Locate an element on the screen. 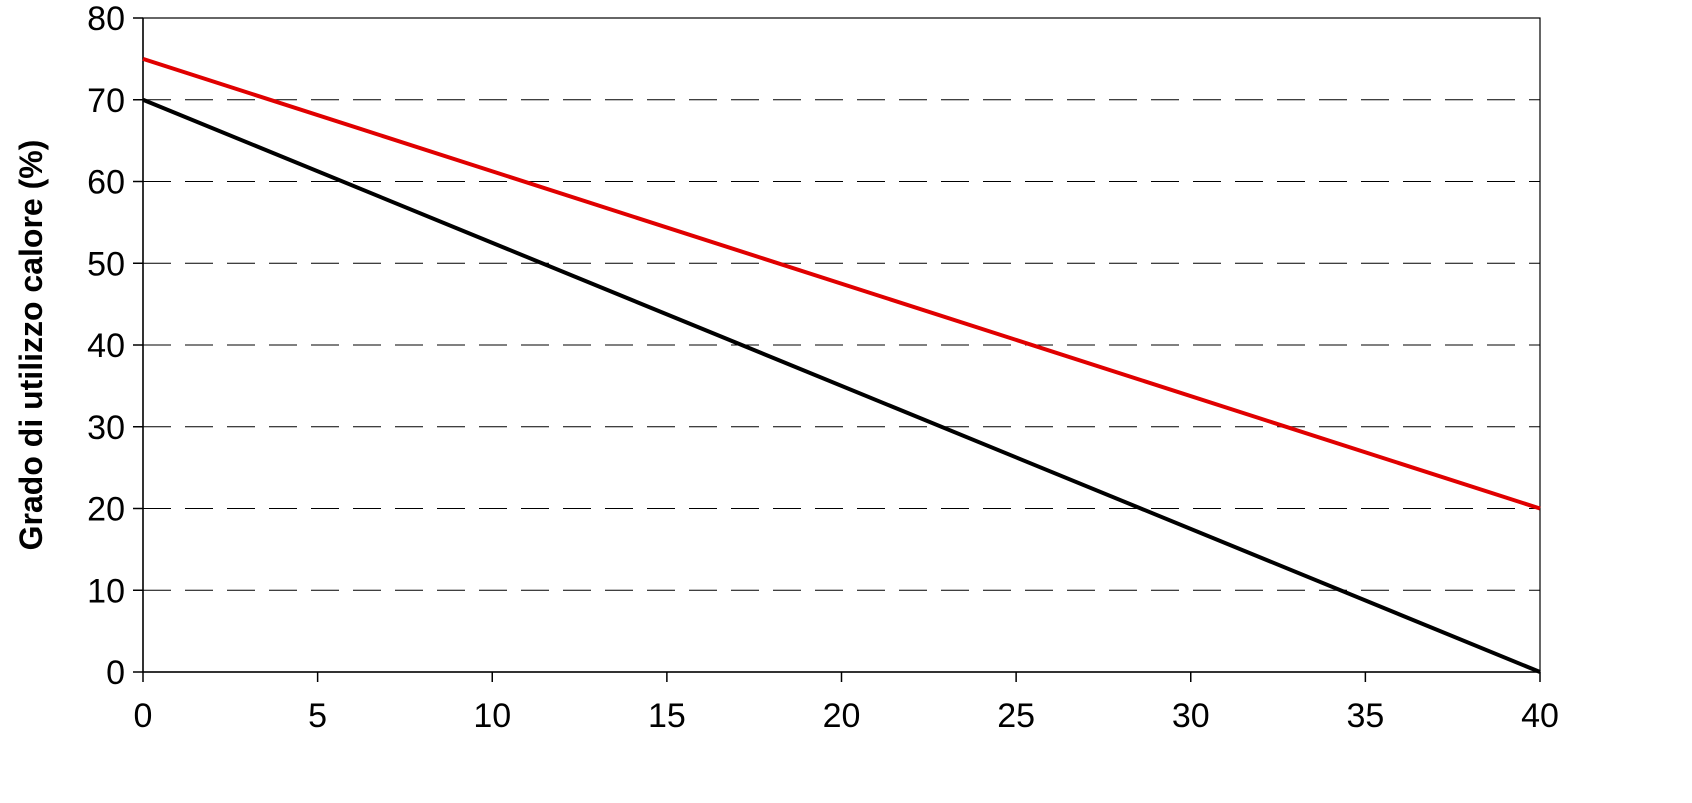 This screenshot has height=803, width=1692. y-tick-label: 30 is located at coordinates (106, 428).